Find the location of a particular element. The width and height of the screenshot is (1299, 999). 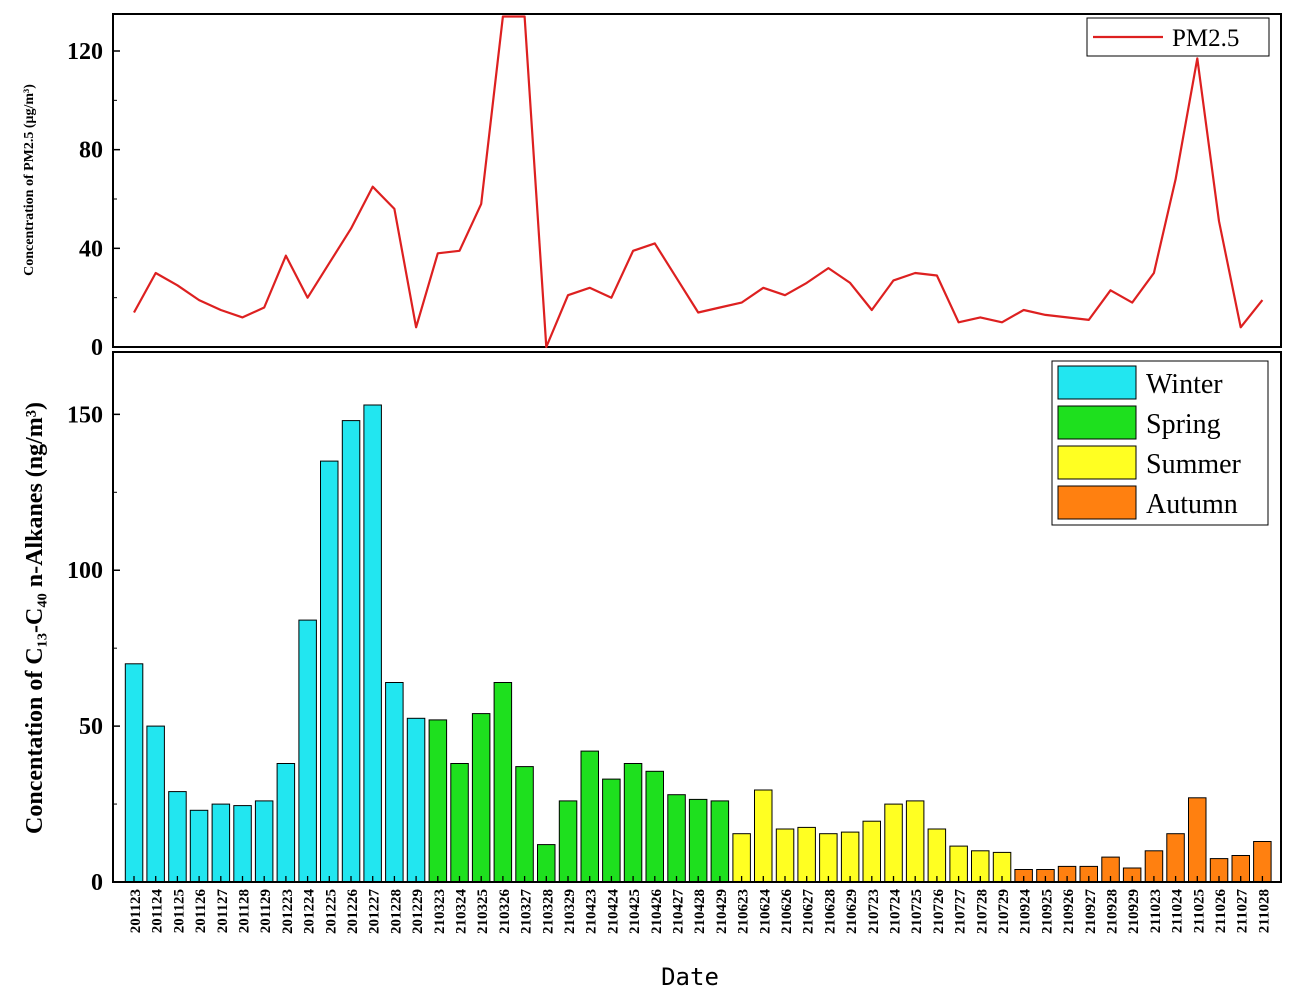

x-tick-label: 210428 is located at coordinates (700, 911).